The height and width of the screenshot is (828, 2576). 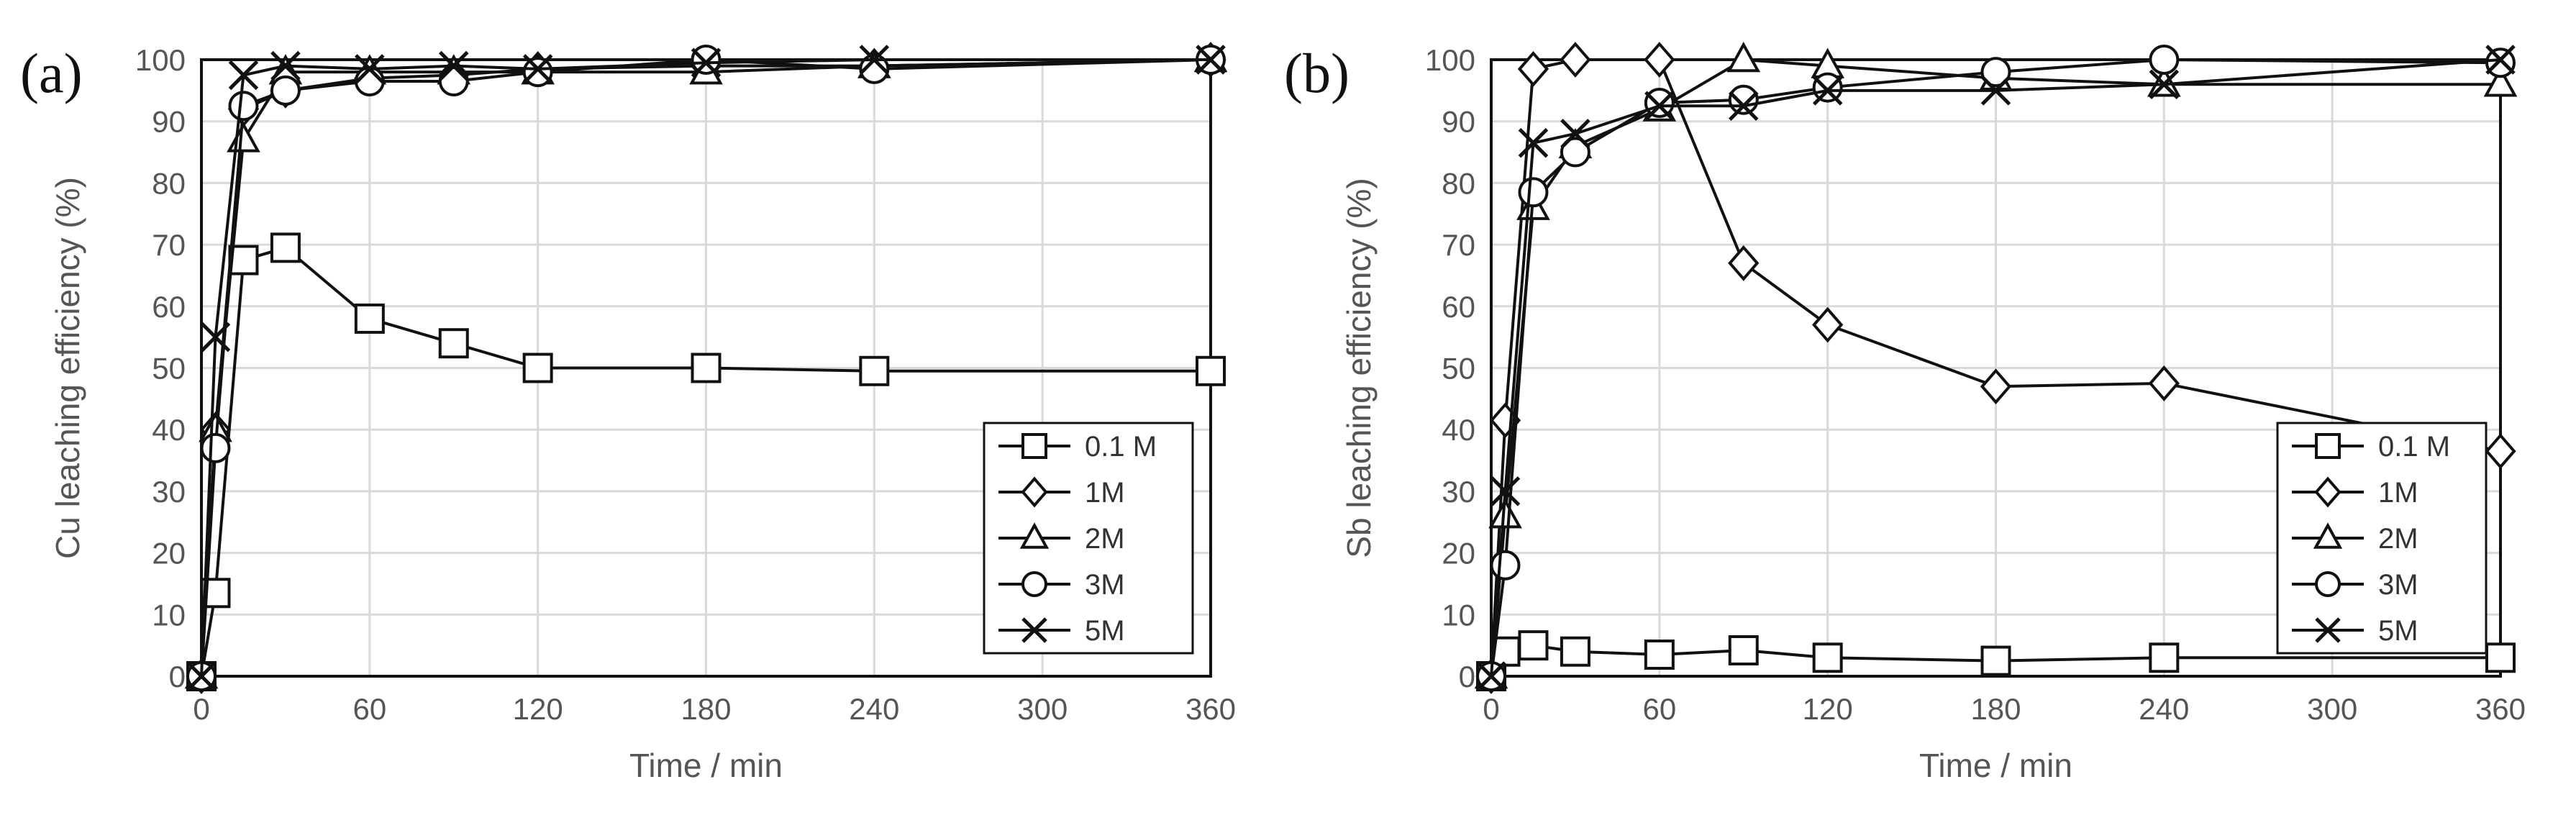 What do you see at coordinates (1359, 368) in the screenshot?
I see `y-axis-title: Sb leaching efficiency (%)` at bounding box center [1359, 368].